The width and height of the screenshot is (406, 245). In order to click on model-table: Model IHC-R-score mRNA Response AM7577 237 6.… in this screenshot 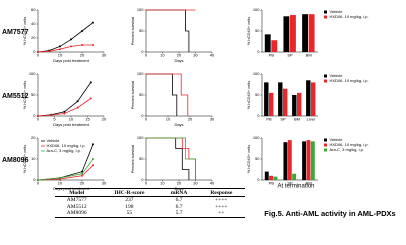, I will do `click(150, 203)`.